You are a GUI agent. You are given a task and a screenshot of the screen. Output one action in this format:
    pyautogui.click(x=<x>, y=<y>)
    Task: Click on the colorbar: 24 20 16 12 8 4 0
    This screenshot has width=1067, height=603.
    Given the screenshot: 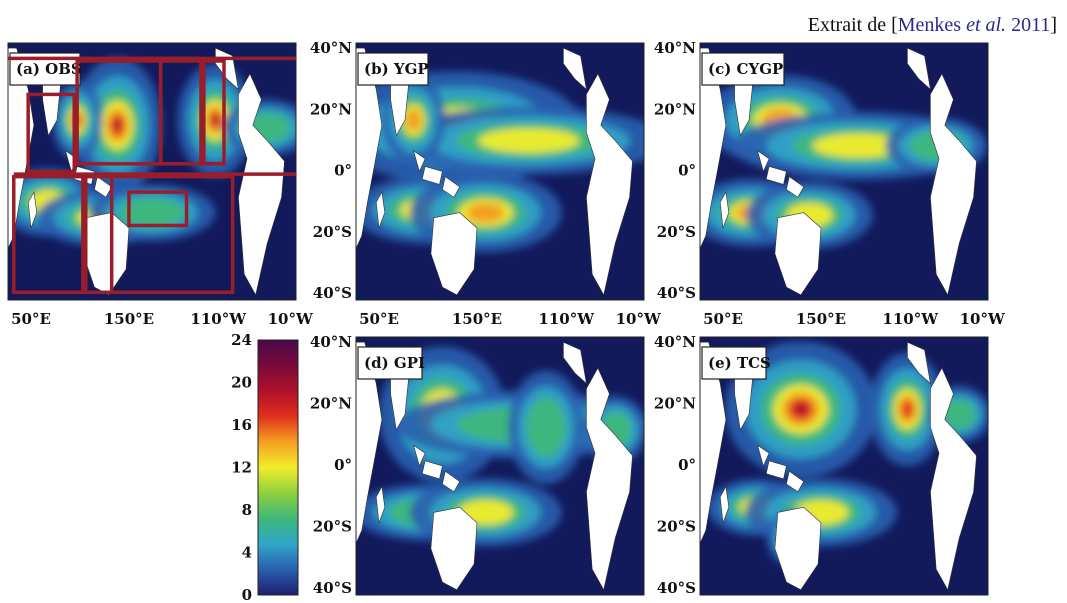 What is the action you would take?
    pyautogui.click(x=265, y=467)
    